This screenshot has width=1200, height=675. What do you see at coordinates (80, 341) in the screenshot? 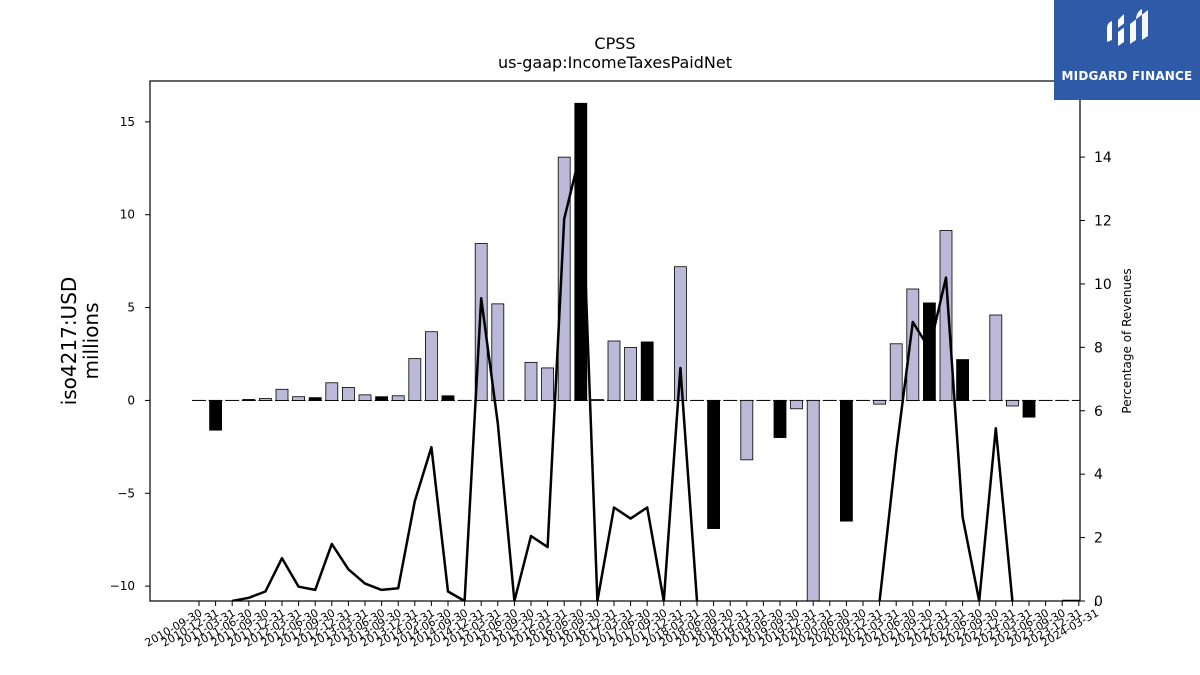
I see `y-axis-label: iso4217:USDmillions` at bounding box center [80, 341].